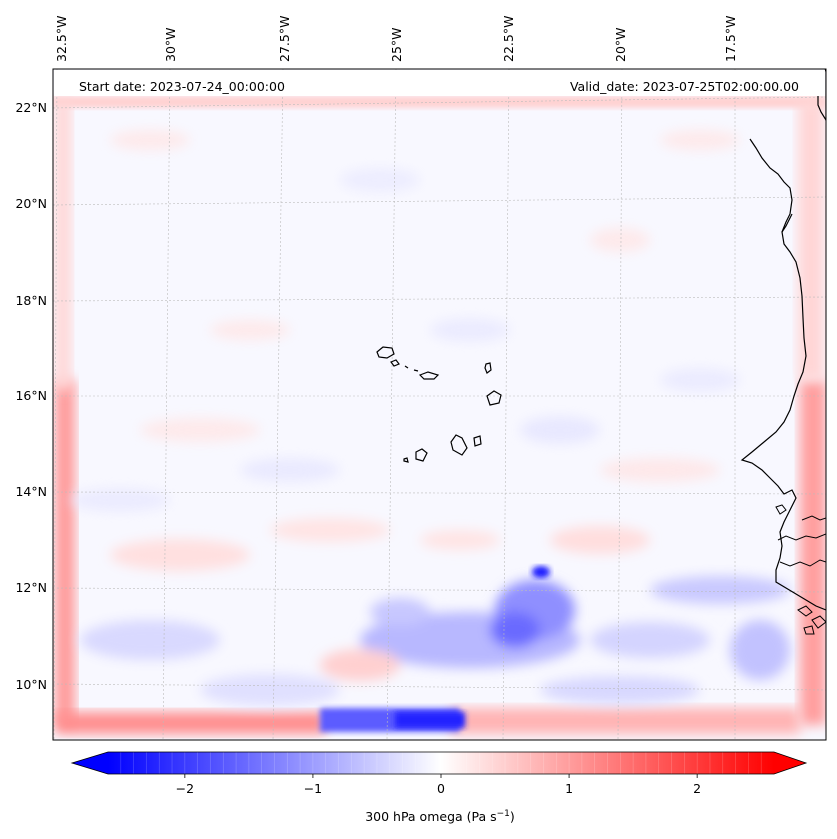  What do you see at coordinates (284, 39) in the screenshot?
I see `lon-label: 27.5°W` at bounding box center [284, 39].